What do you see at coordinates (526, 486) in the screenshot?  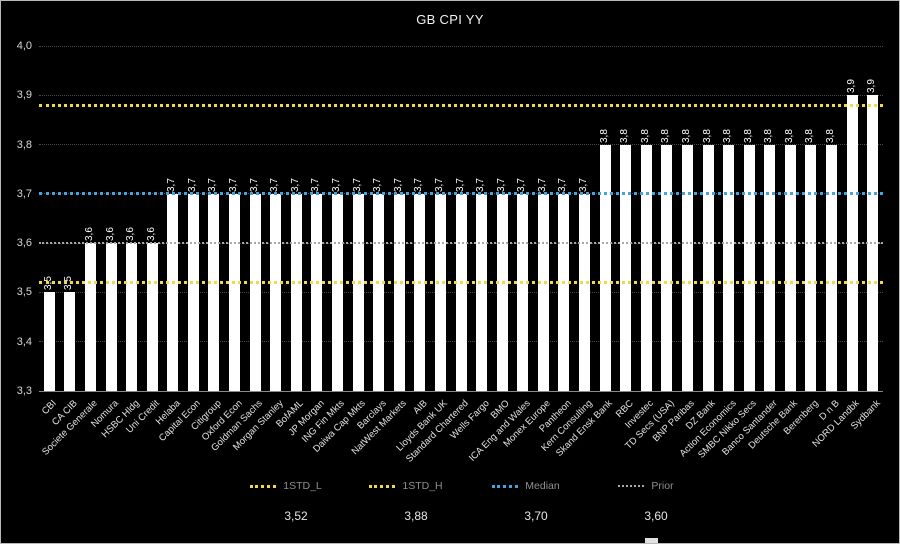 I see `legend-item-median: Median` at bounding box center [526, 486].